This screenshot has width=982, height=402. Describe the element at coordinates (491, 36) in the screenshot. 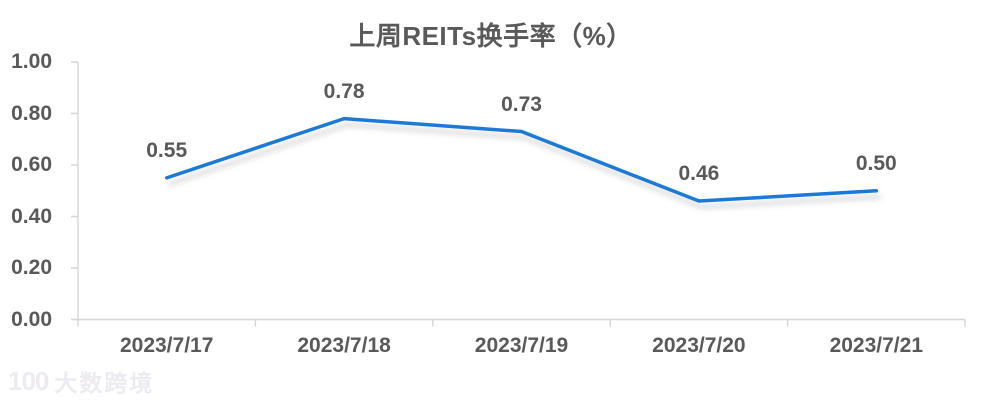

I see `chart-title: 上周REITs换手率（%）` at that location.